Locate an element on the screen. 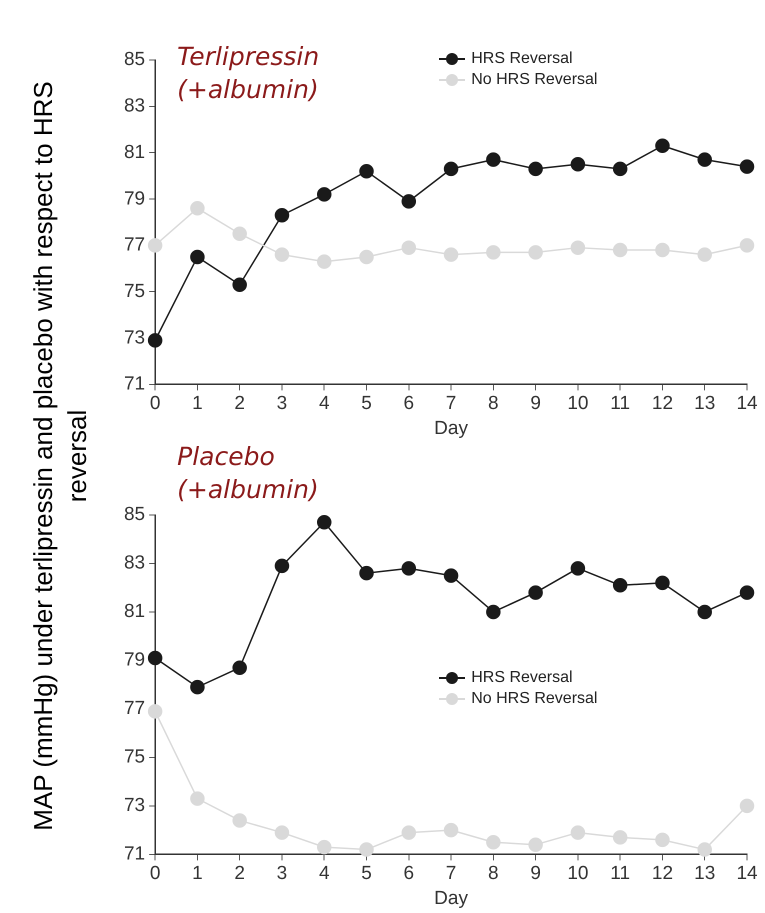 The height and width of the screenshot is (913, 765). x-tick-label: 12 is located at coordinates (663, 403).